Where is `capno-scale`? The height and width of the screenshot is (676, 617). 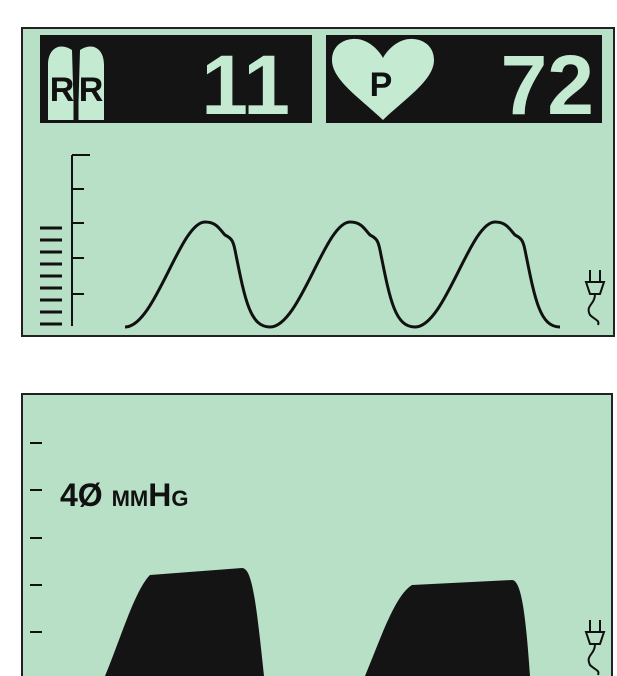 capno-scale is located at coordinates (36, 537).